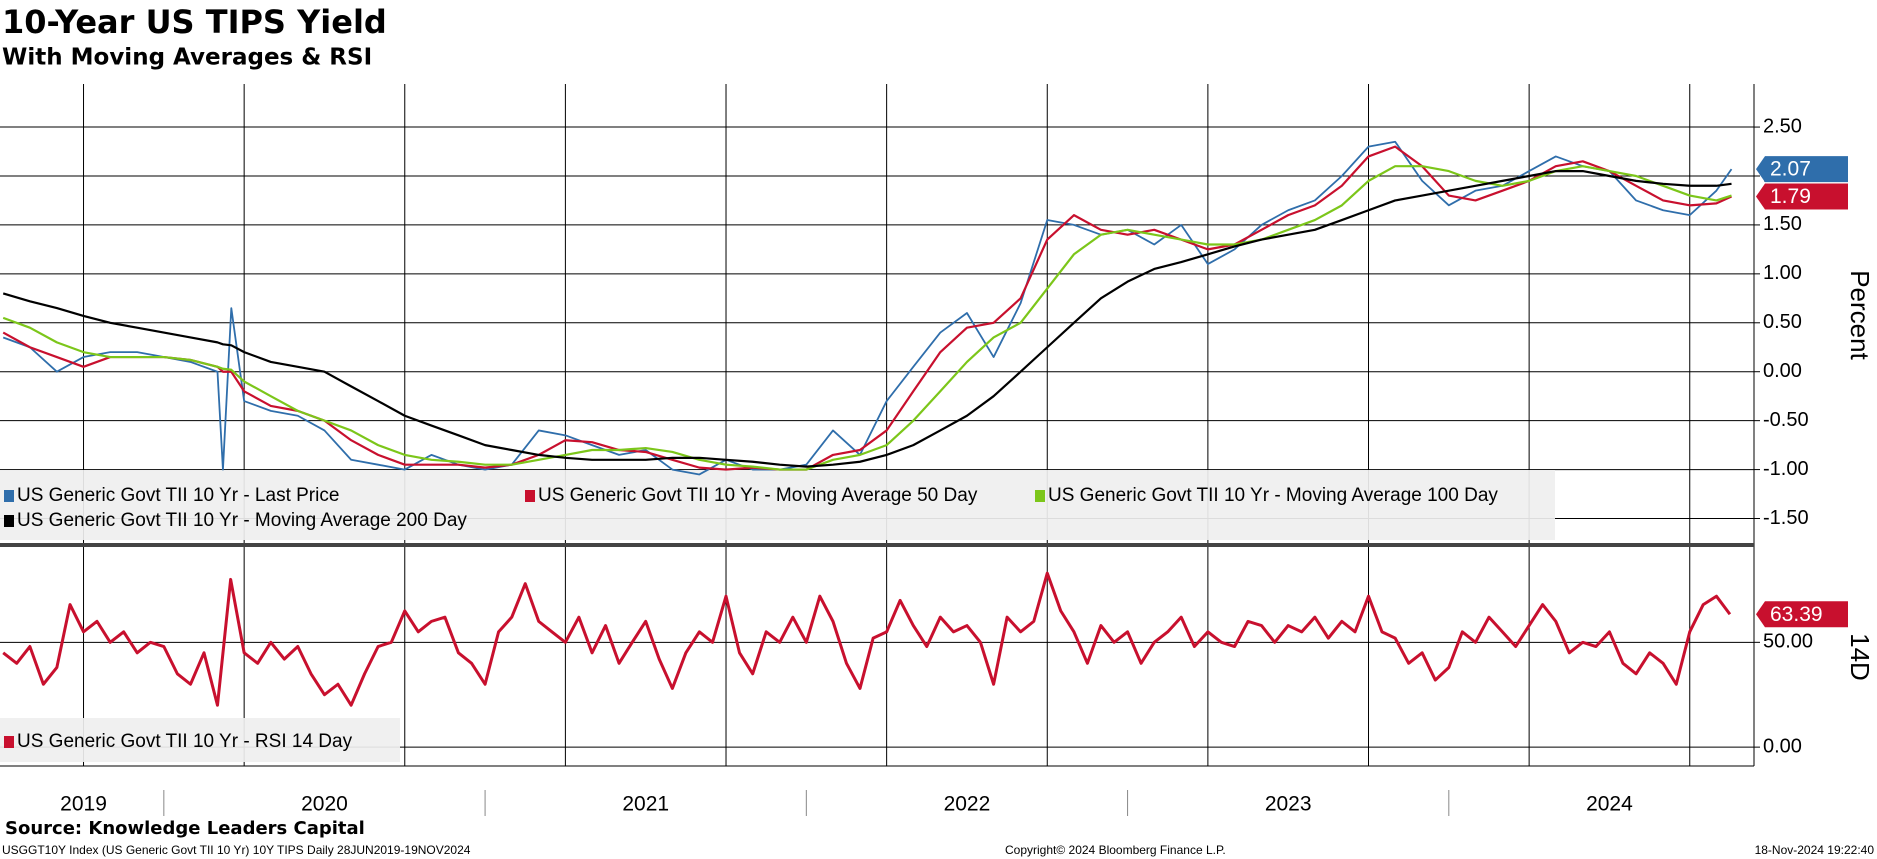  Describe the element at coordinates (178, 495) in the screenshot. I see `legend-label: US Generic Govt TII 10 Yr - Last Price` at that location.